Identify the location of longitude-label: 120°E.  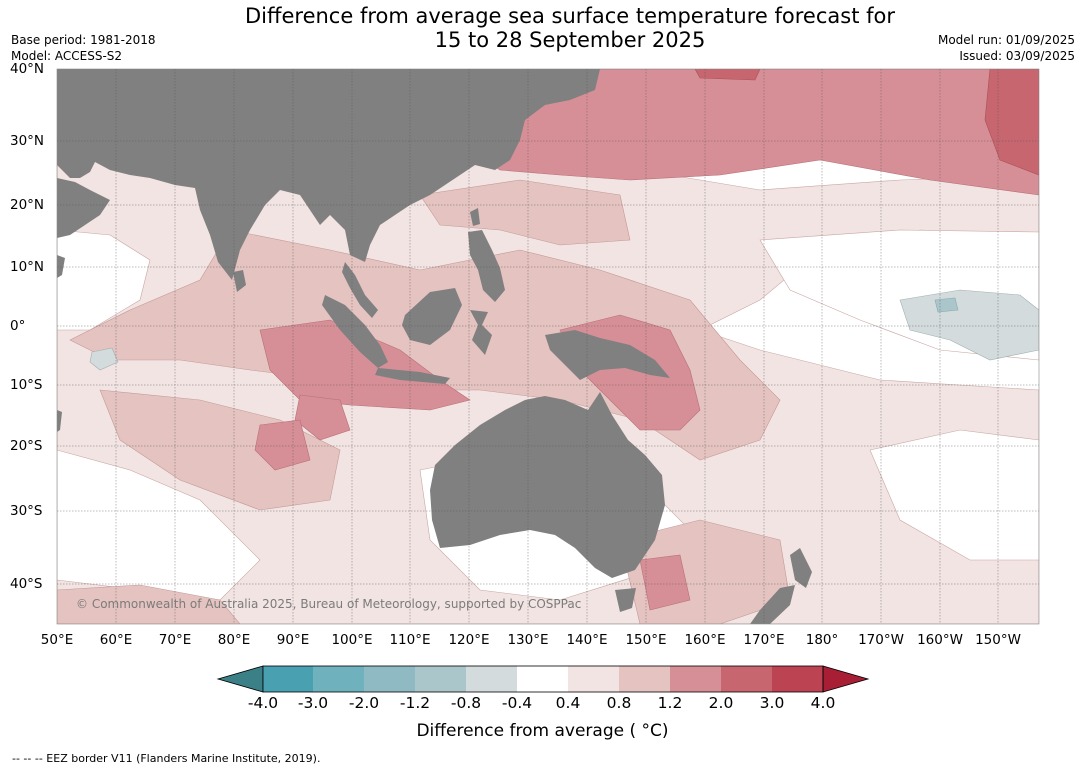
(469, 640).